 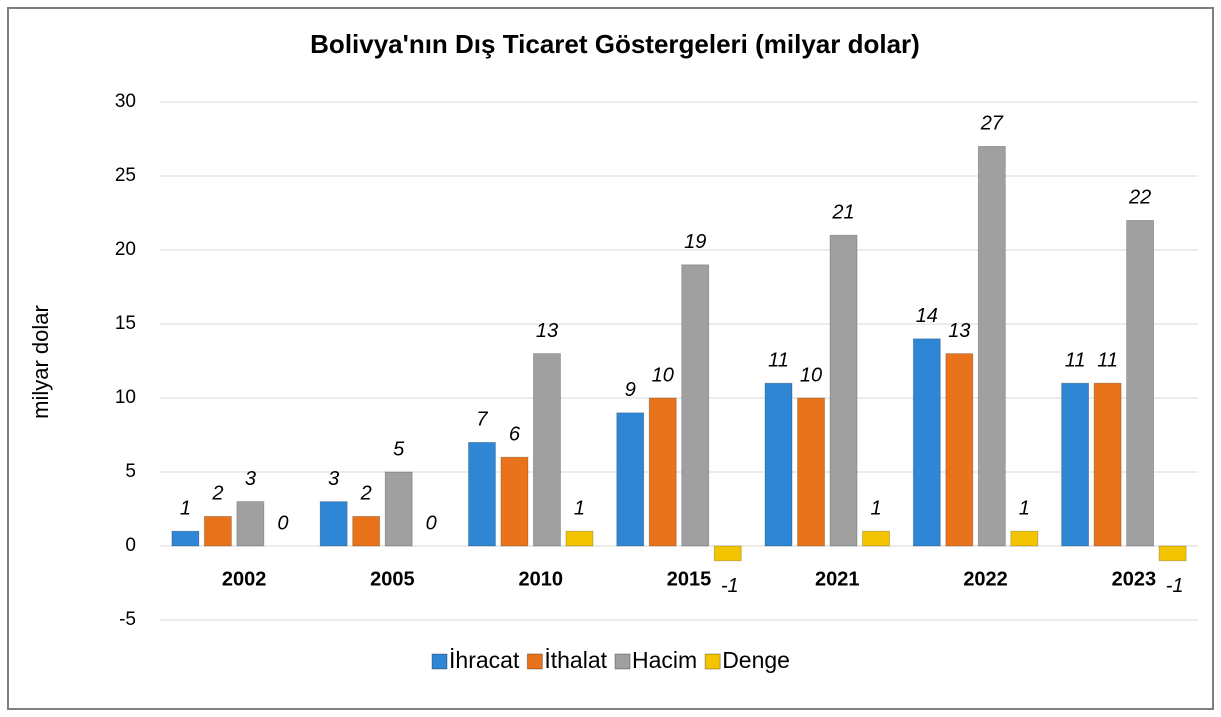 What do you see at coordinates (610, 660) in the screenshot?
I see `legend: İhracat İthalat Hacim Denge` at bounding box center [610, 660].